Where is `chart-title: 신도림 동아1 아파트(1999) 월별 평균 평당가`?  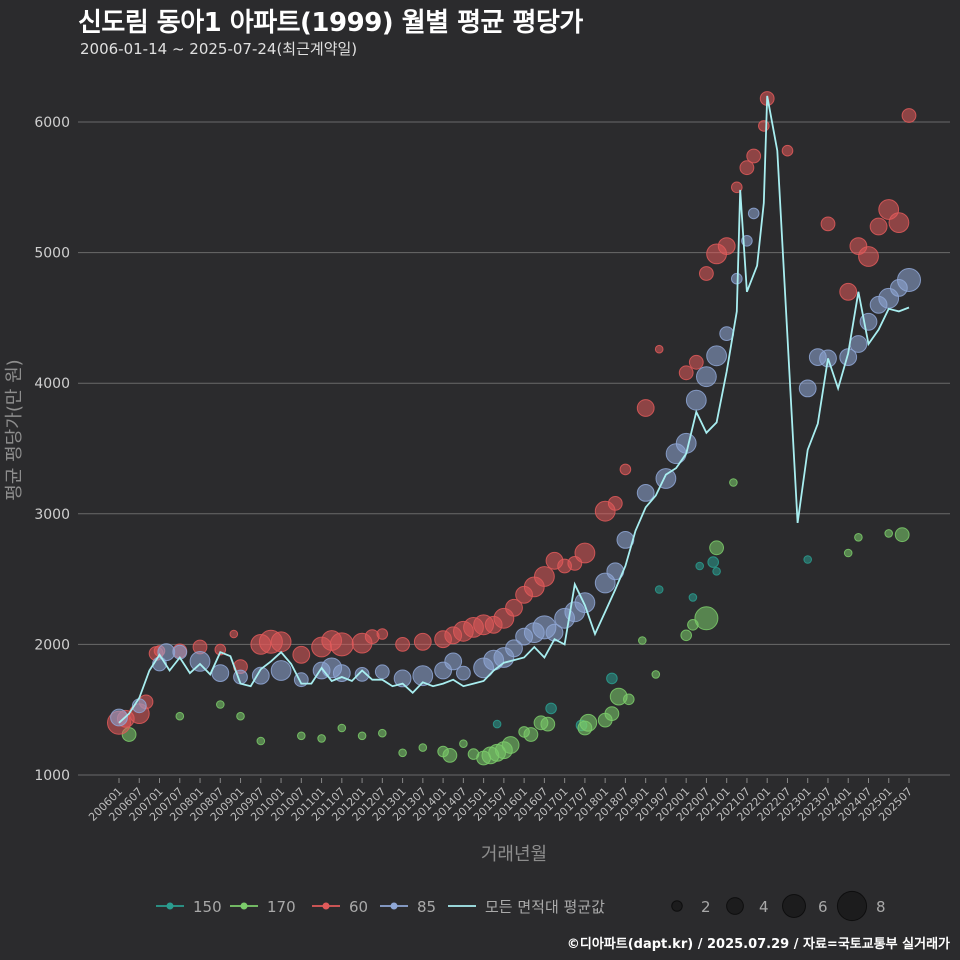
chart-title: 신도림 동아1 아파트(1999) 월별 평균 평당가 is located at coordinates (330, 23).